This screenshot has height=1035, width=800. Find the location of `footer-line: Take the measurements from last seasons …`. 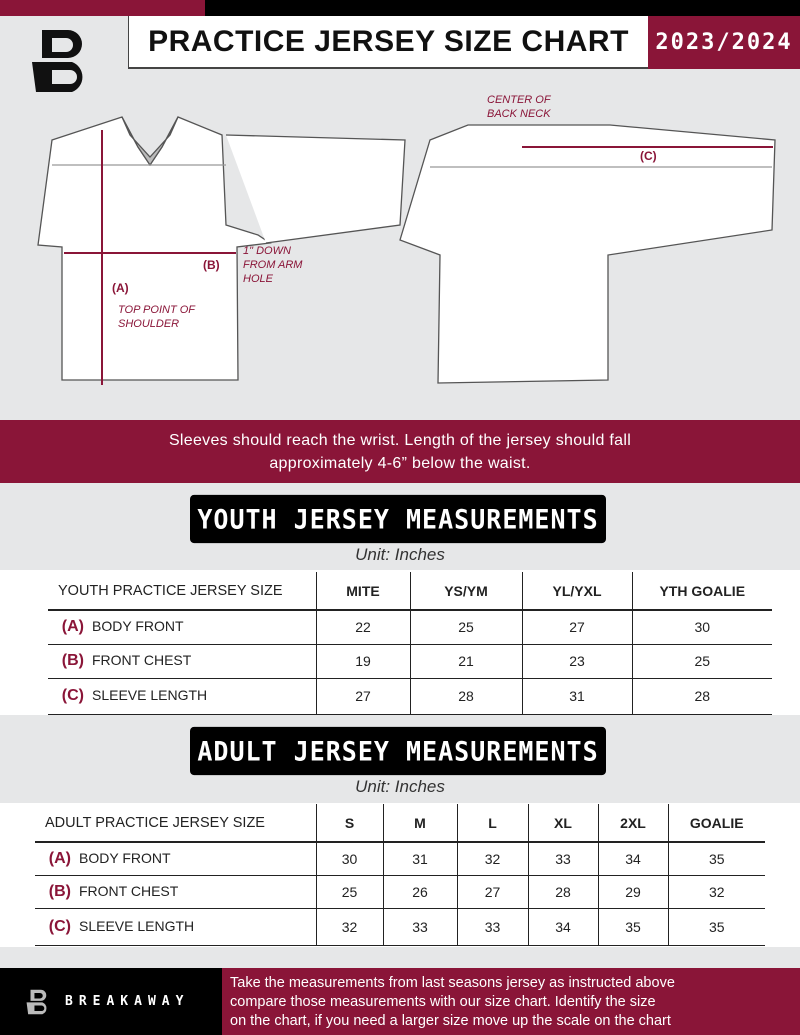

footer-line: Take the measurements from last seasons … is located at coordinates (452, 983).